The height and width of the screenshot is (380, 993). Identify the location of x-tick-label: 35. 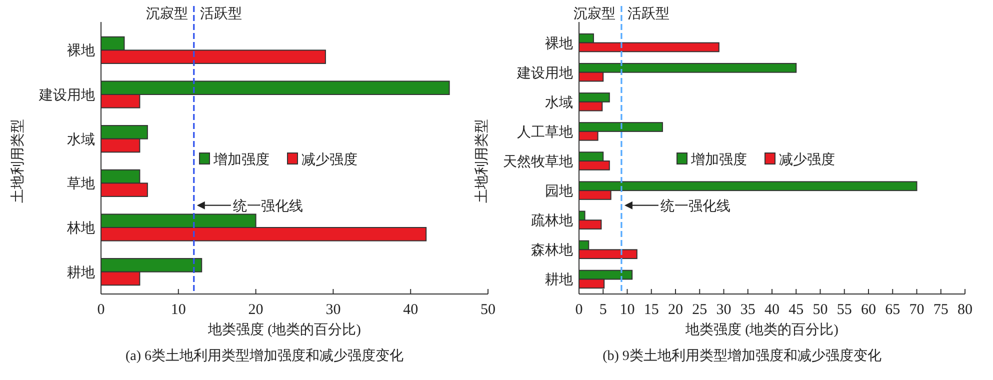
(748, 310).